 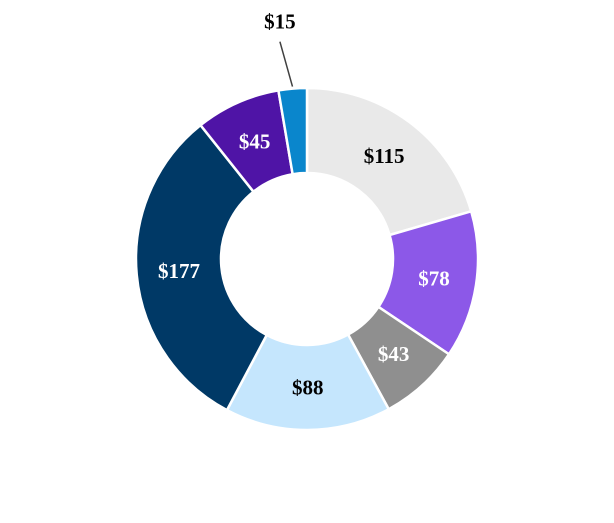 I want to click on slice-data-label: $43, so click(x=394, y=354).